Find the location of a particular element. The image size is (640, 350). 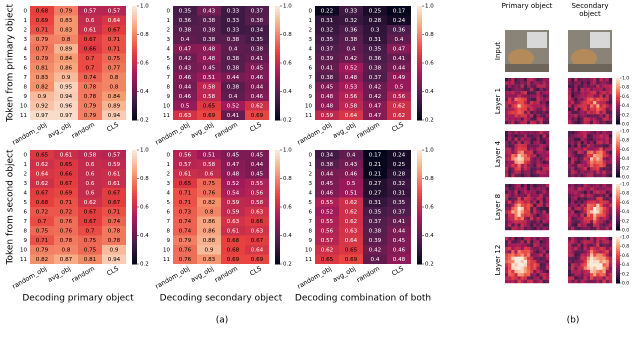

colorbar-tick-label: 0.6 is located at coordinates (287, 208).